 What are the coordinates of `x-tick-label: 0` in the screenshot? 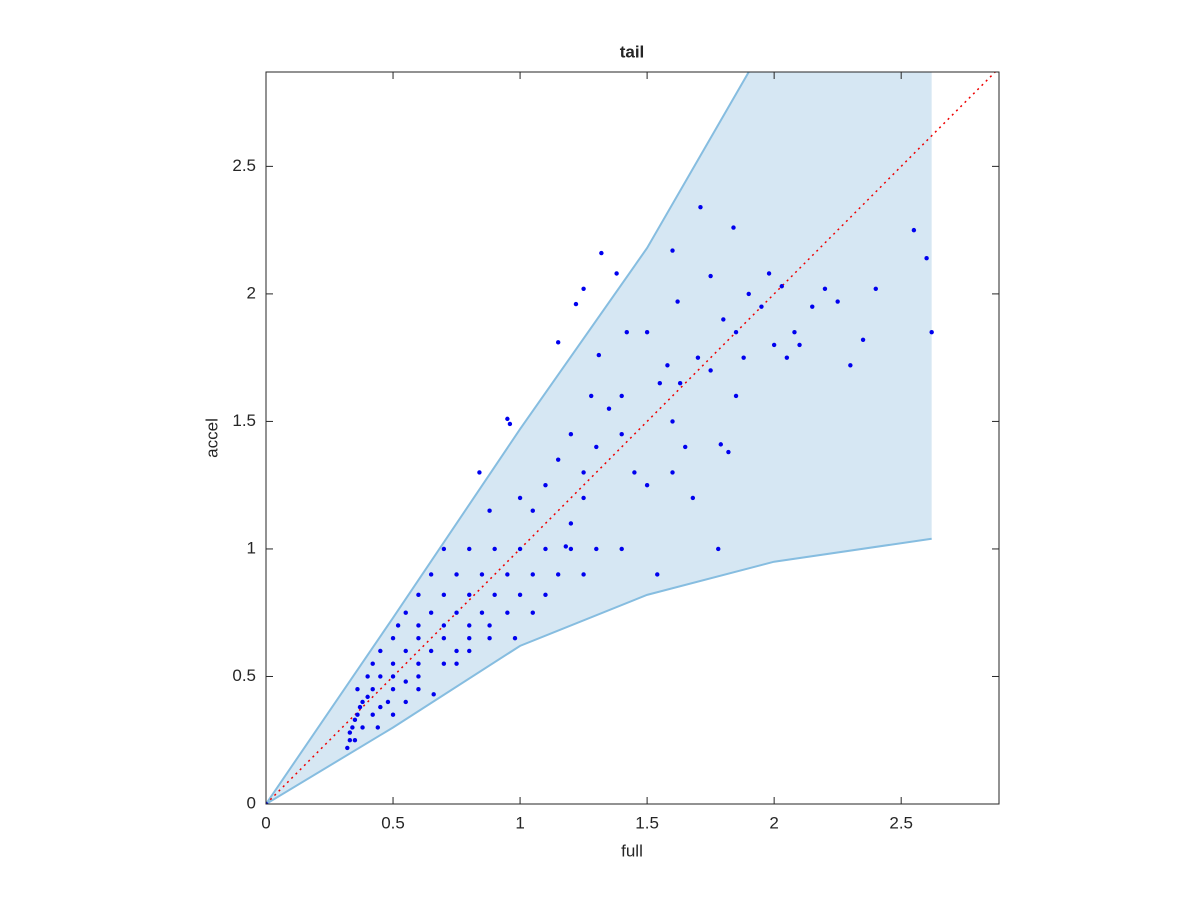 It's located at (265, 822).